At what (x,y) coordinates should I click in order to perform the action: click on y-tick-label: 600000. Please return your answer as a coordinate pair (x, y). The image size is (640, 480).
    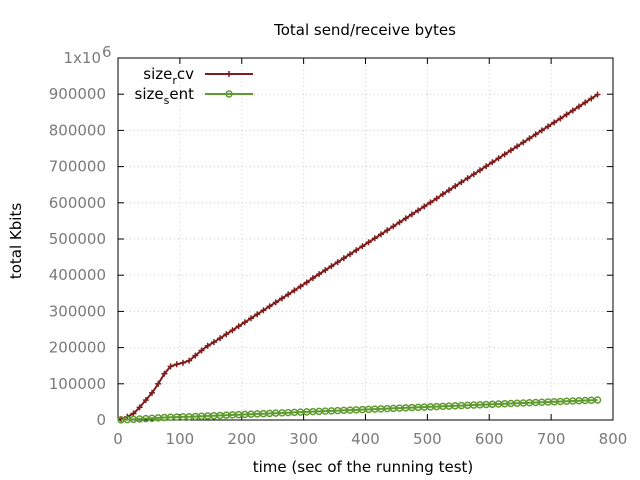
    Looking at the image, I should click on (77, 203).